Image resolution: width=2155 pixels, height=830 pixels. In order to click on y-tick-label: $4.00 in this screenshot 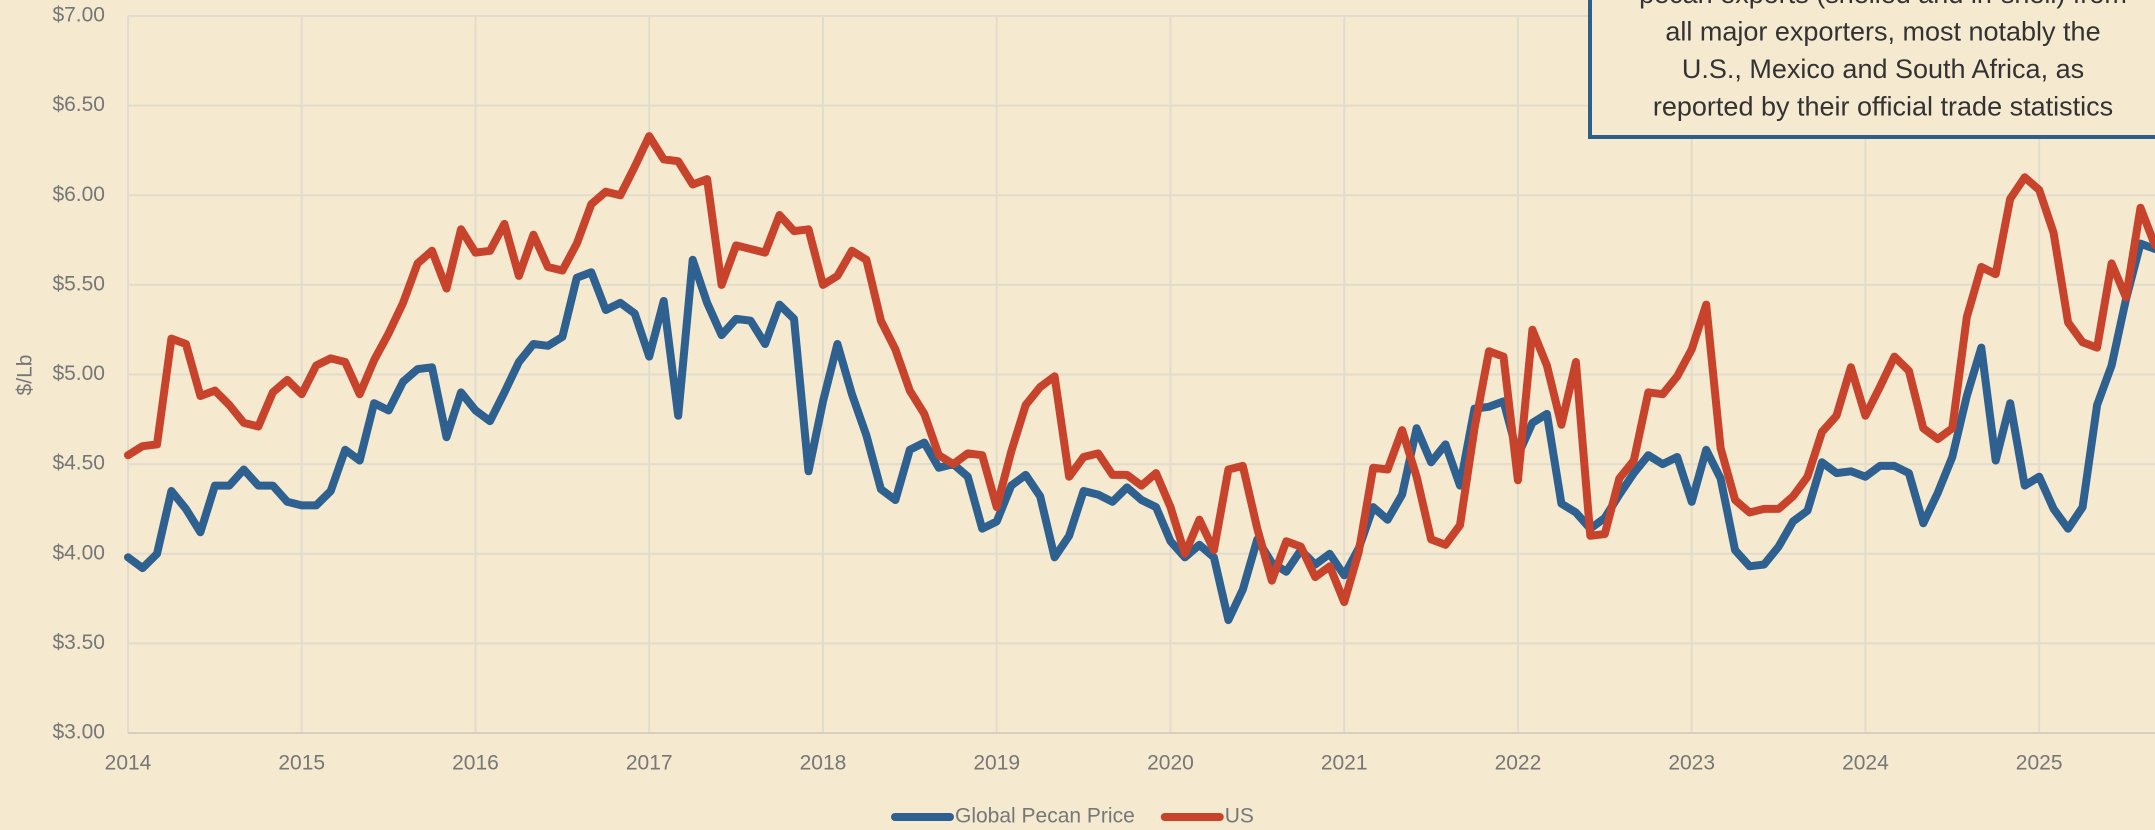, I will do `click(78, 552)`.